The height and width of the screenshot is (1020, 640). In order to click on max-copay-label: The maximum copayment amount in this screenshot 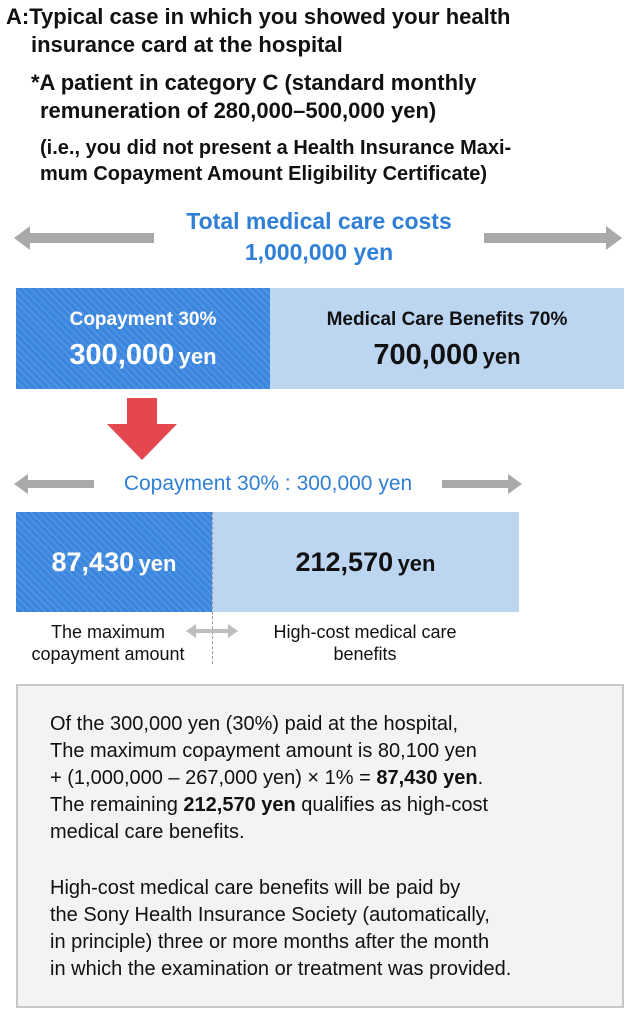, I will do `click(108, 643)`.